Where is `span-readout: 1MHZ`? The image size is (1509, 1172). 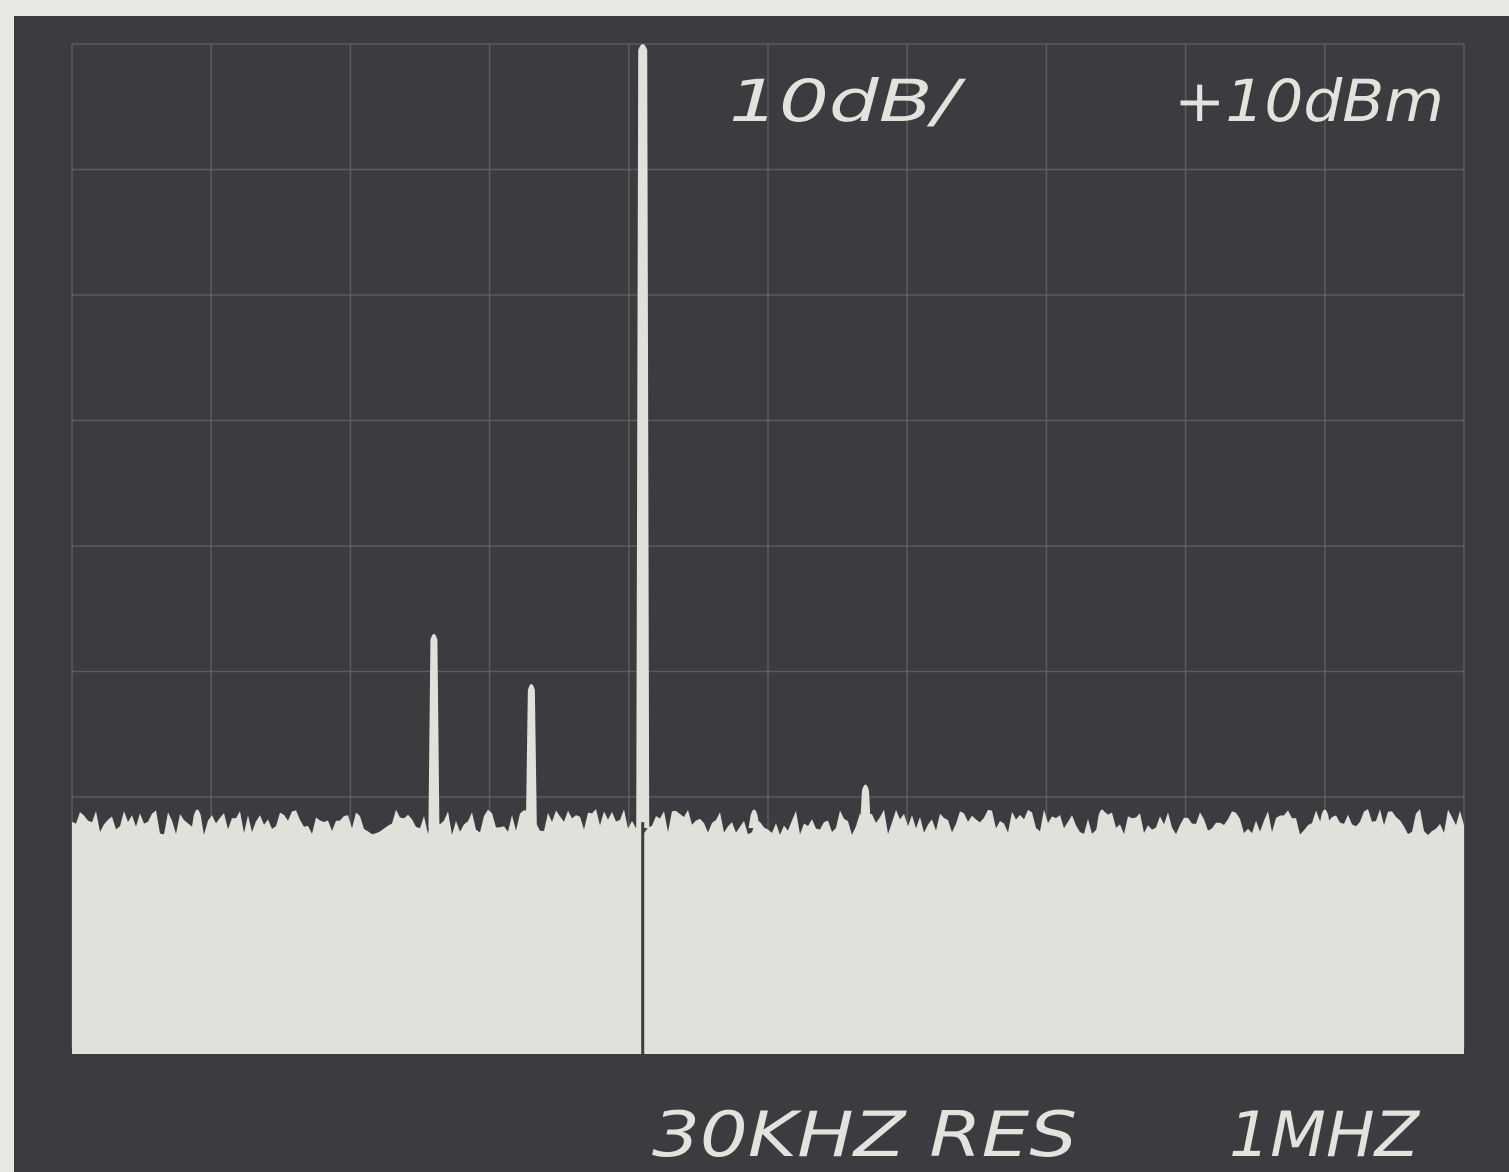
span-readout: 1MHZ is located at coordinates (1325, 1134).